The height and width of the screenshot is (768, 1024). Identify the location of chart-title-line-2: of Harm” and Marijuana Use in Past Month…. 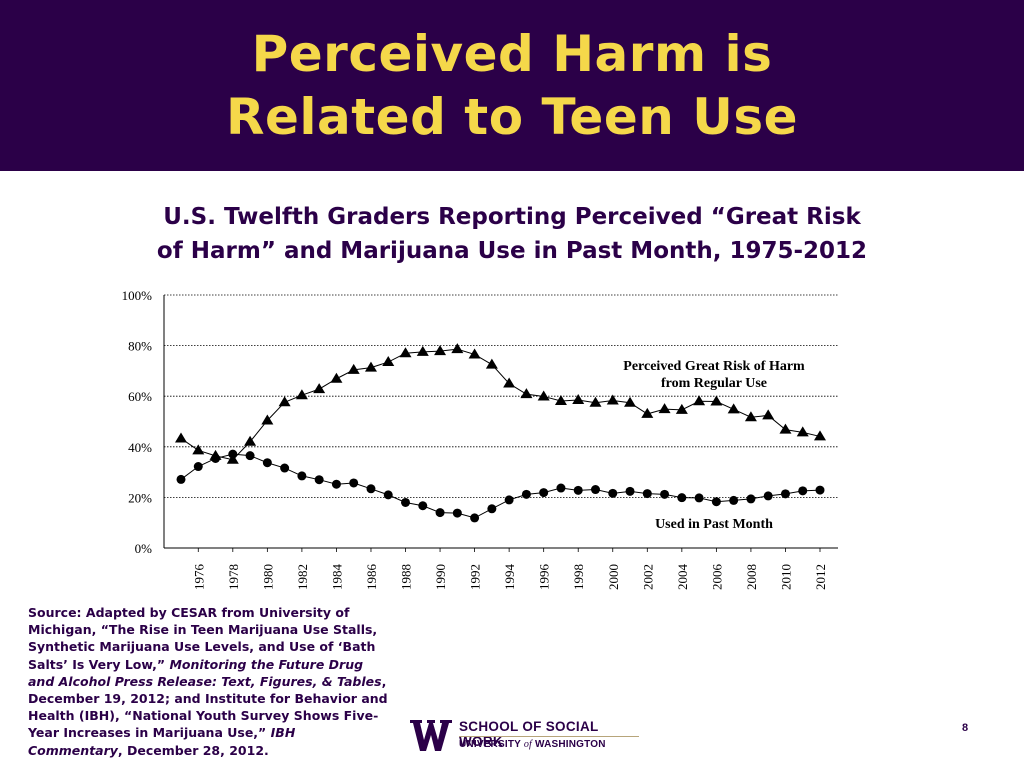
(512, 251).